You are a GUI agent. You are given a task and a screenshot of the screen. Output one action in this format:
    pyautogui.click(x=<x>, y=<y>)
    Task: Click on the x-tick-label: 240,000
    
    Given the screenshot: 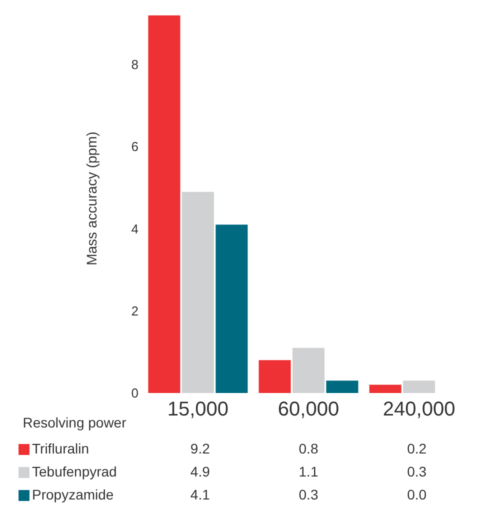 What is the action you would take?
    pyautogui.click(x=419, y=409)
    